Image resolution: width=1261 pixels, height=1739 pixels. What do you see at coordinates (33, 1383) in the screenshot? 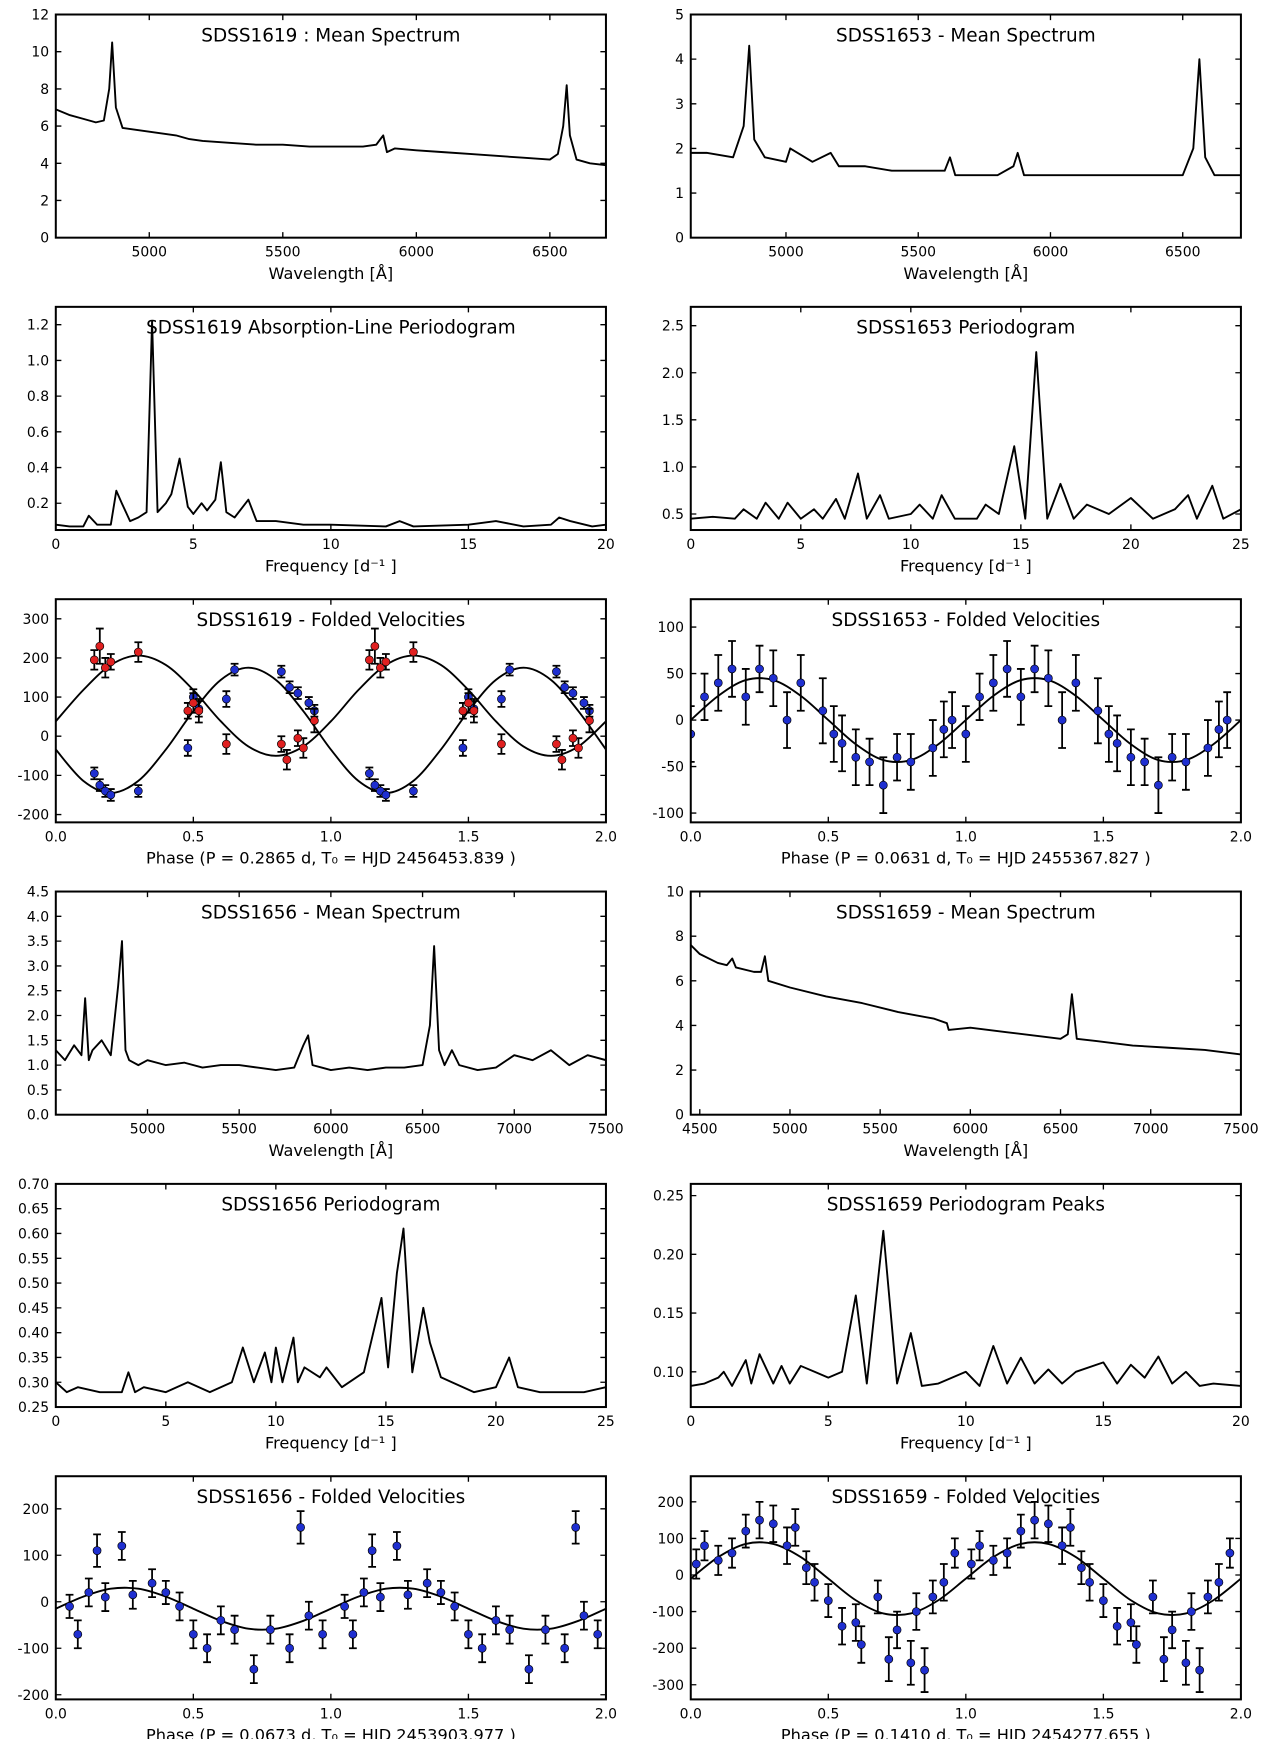
I see `y-tick-label: 0.30` at bounding box center [33, 1383].